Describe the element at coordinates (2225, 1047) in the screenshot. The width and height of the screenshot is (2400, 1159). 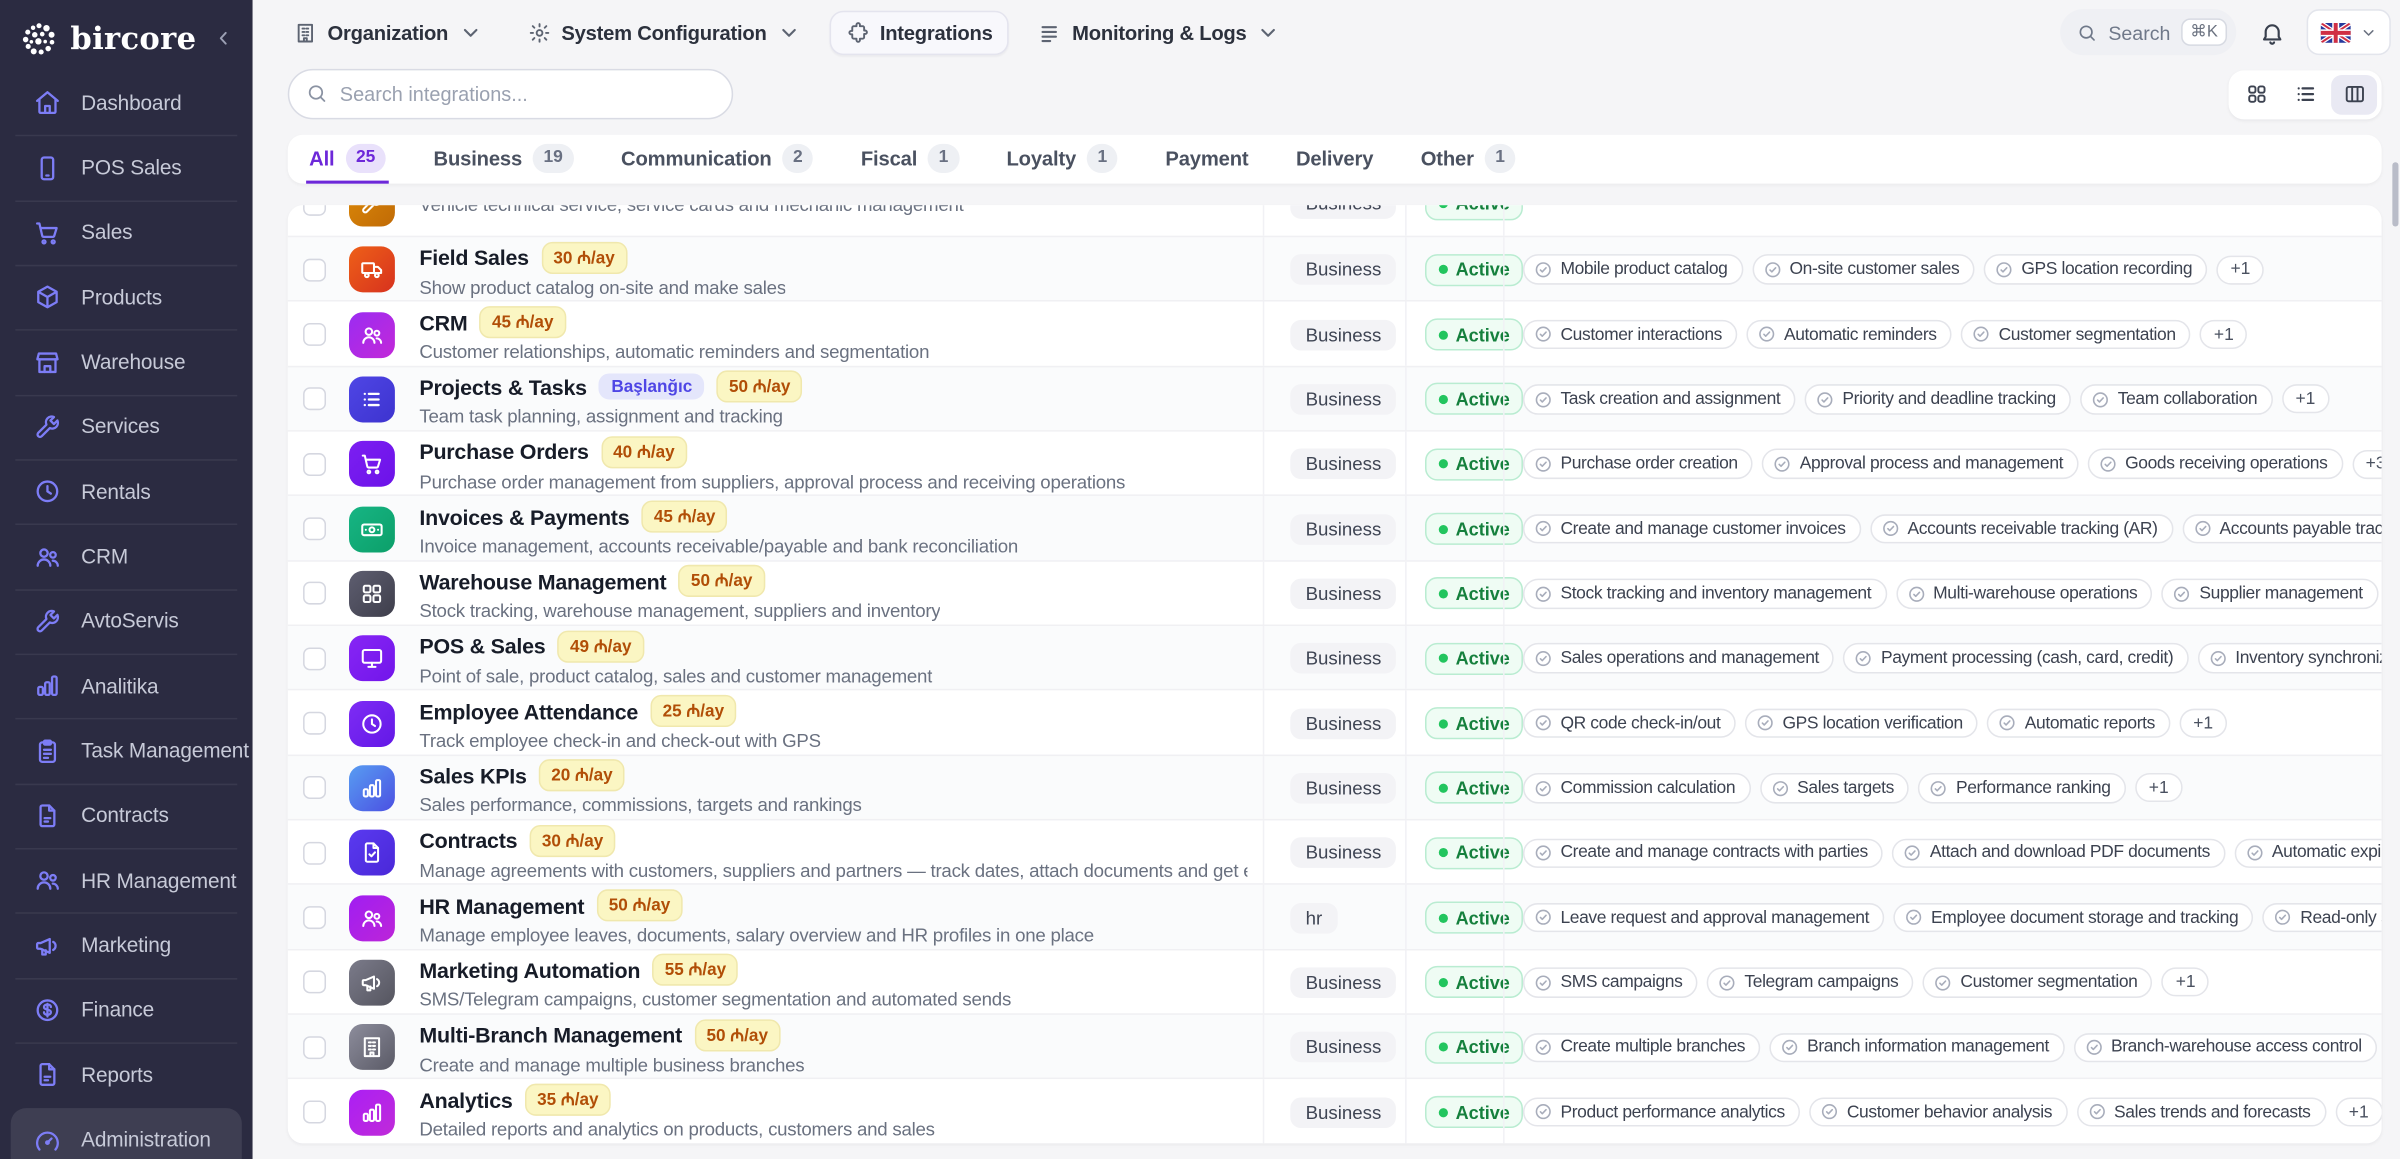
I see `feature-tag: Branch-warehouse access control` at that location.